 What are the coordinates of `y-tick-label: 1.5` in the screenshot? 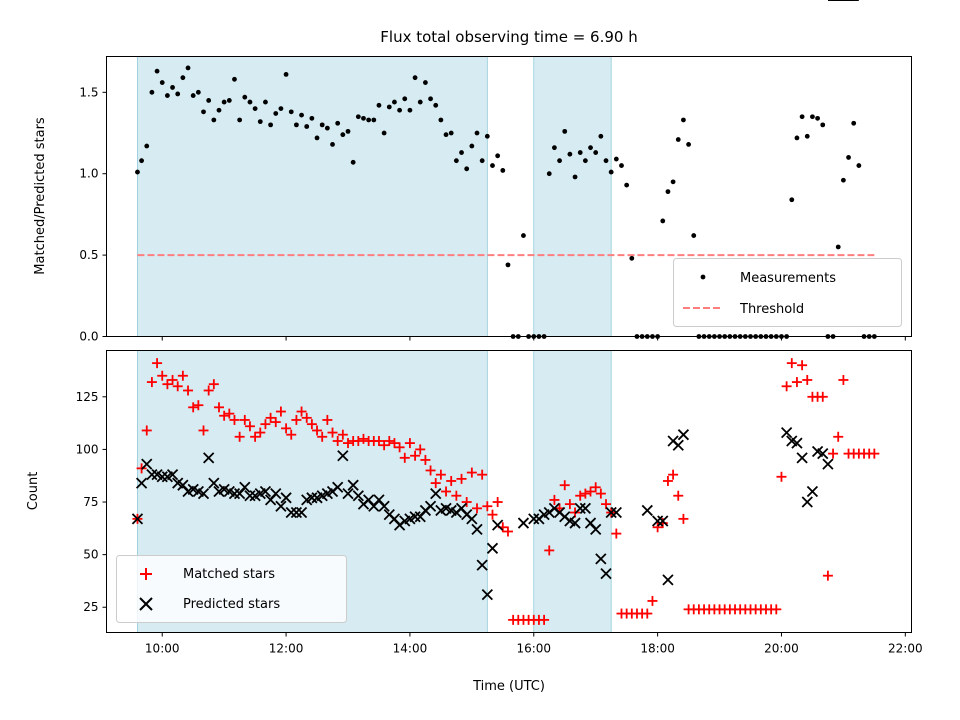 It's located at (88, 92).